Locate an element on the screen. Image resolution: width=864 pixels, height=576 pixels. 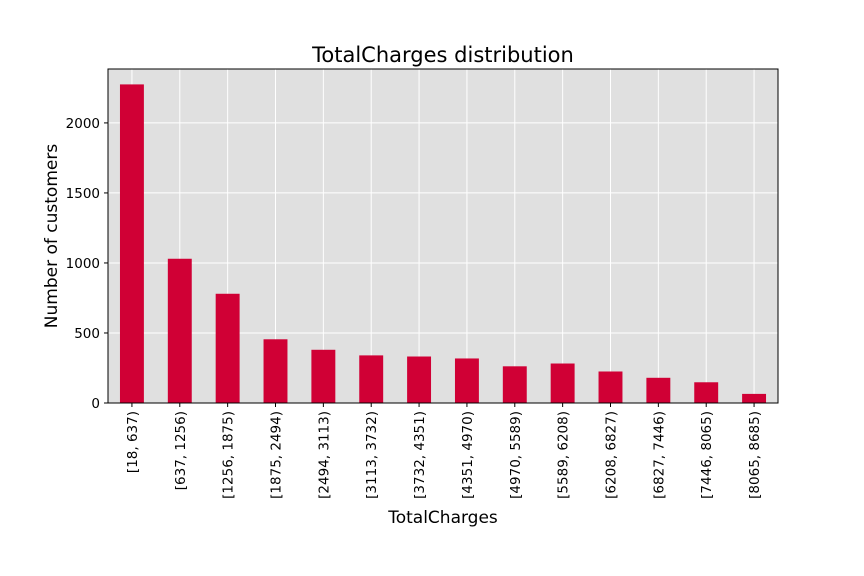
y-tick-label: 1000 is located at coordinates (83, 264).